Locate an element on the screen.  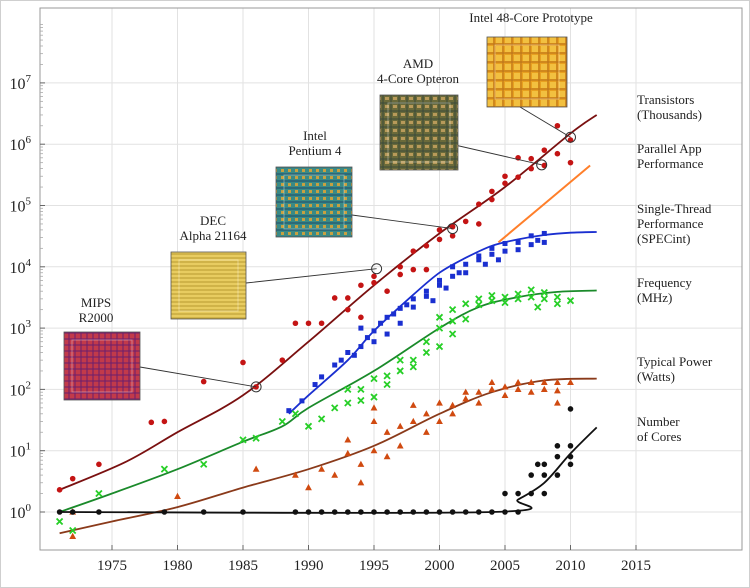
x-tick-label: 1985 is located at coordinates (243, 566).